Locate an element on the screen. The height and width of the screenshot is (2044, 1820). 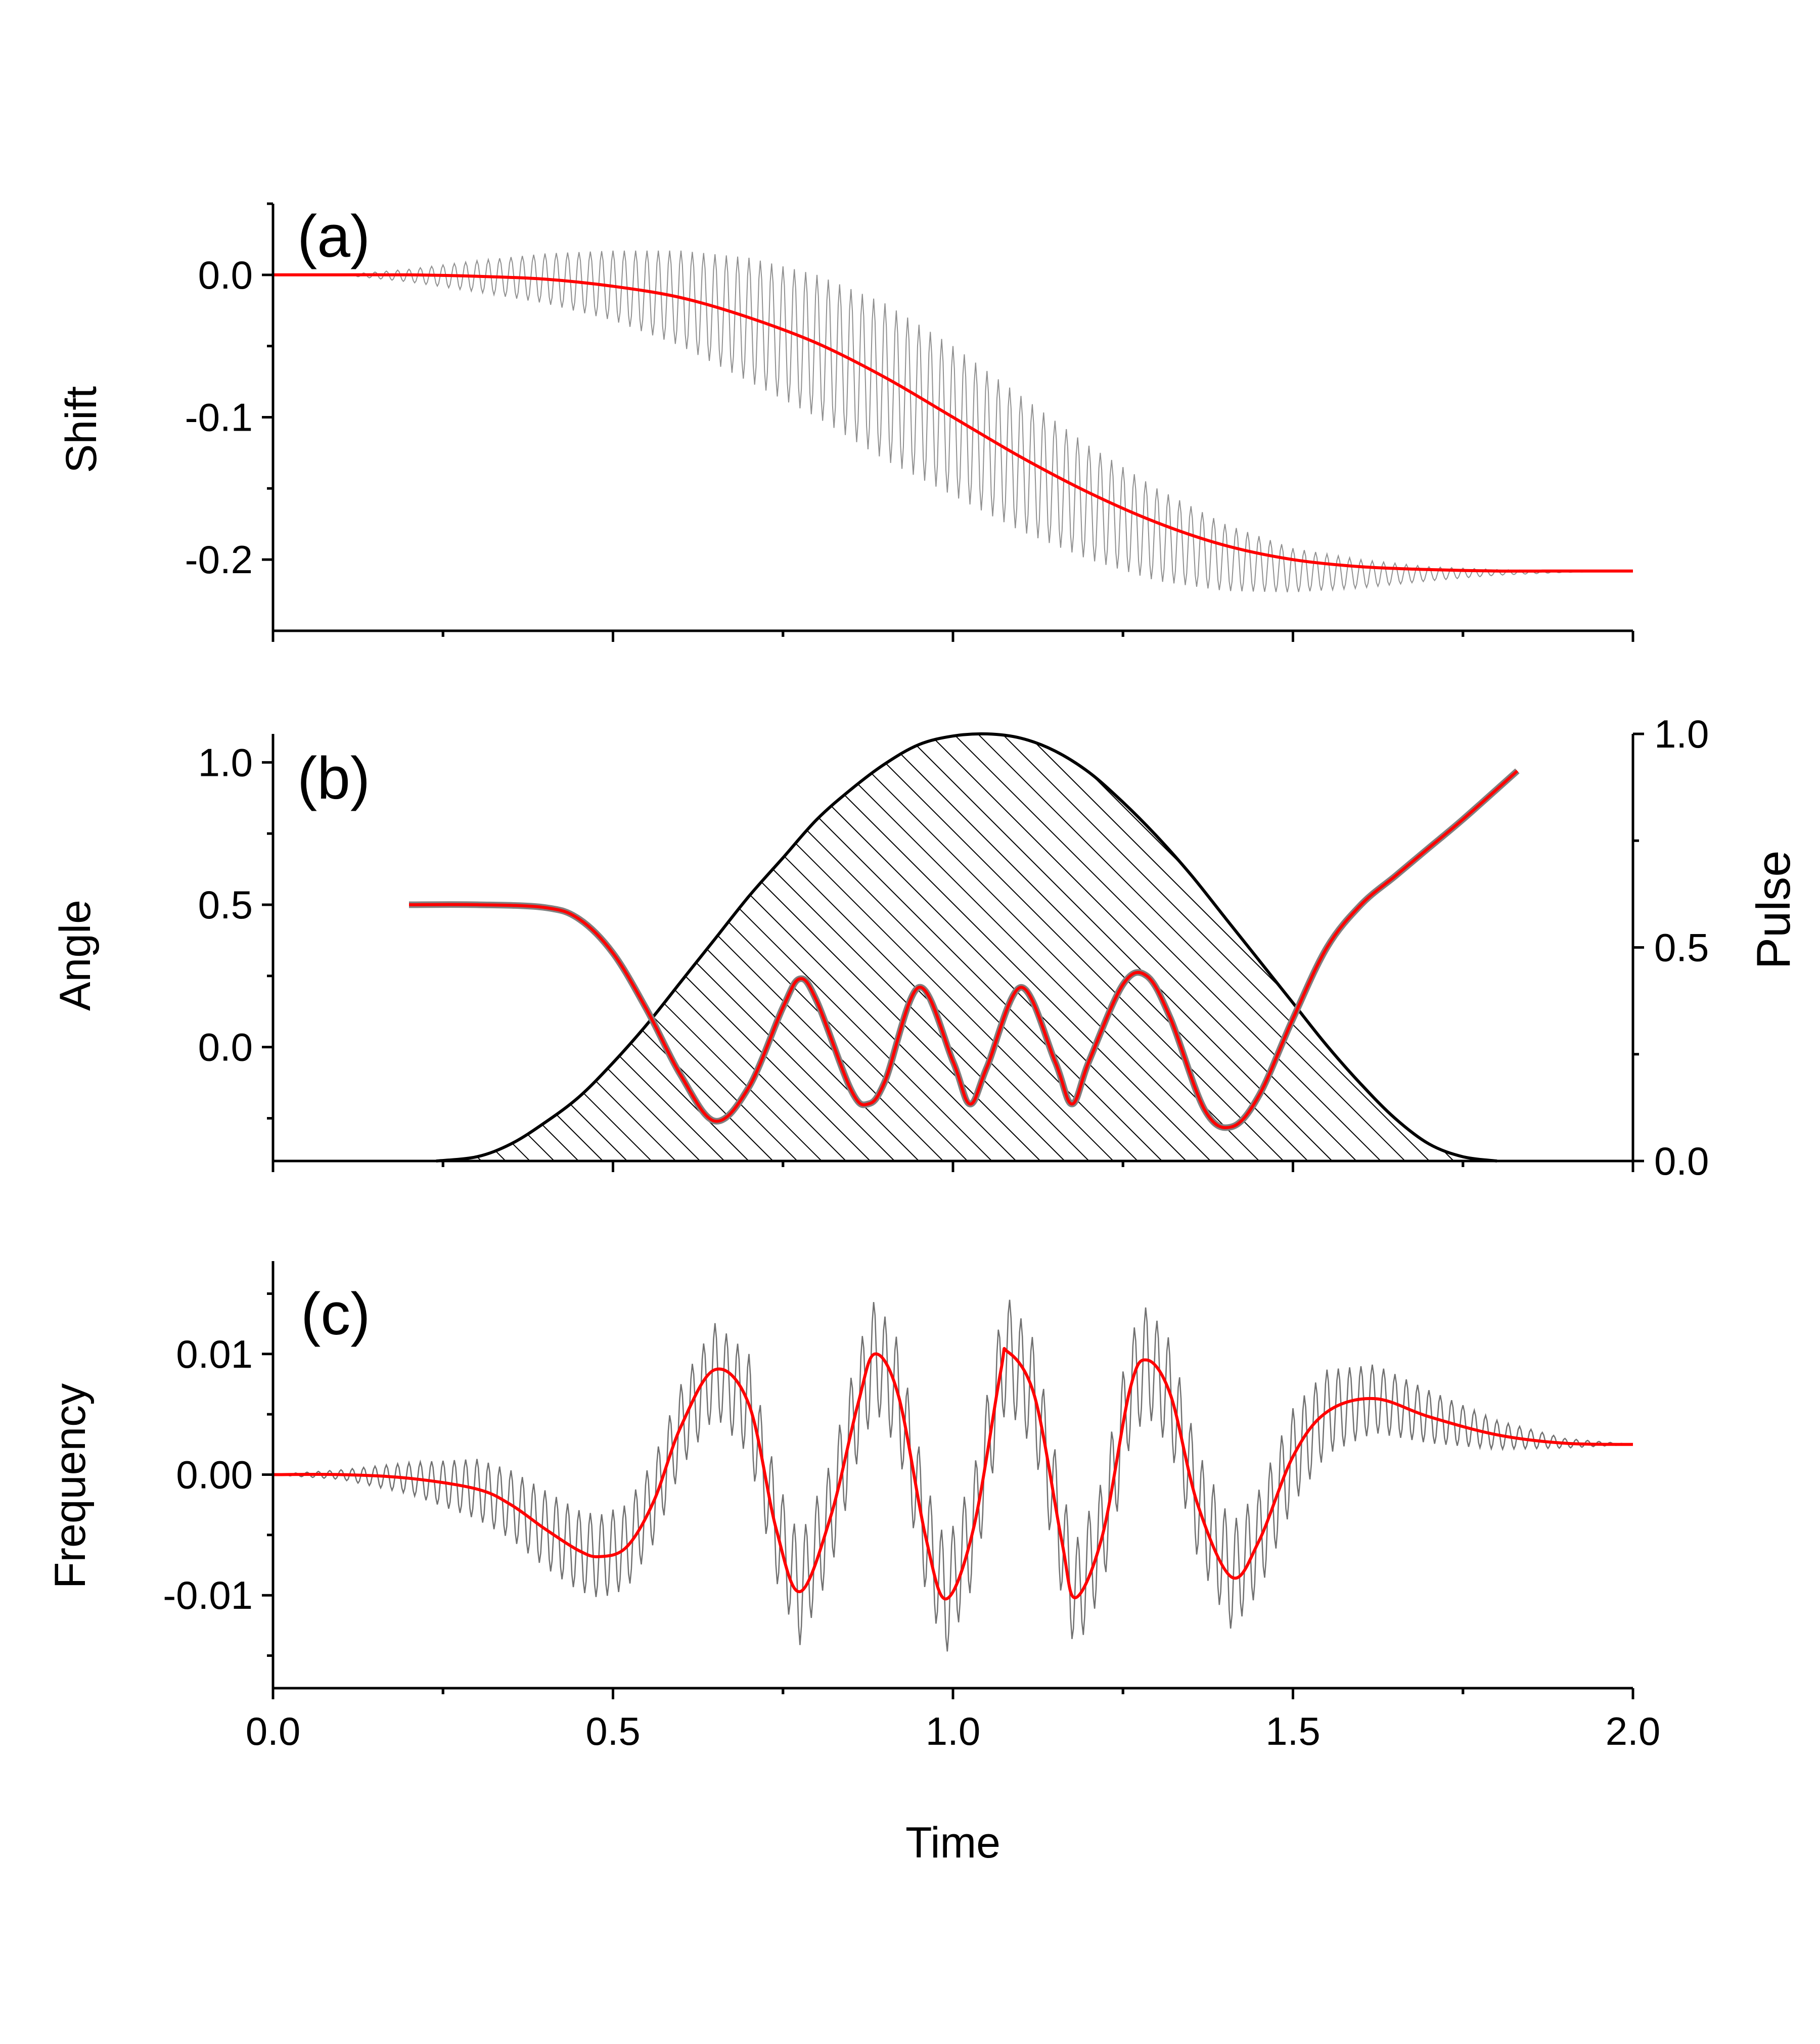
panel-a-plot is located at coordinates (952, 421).